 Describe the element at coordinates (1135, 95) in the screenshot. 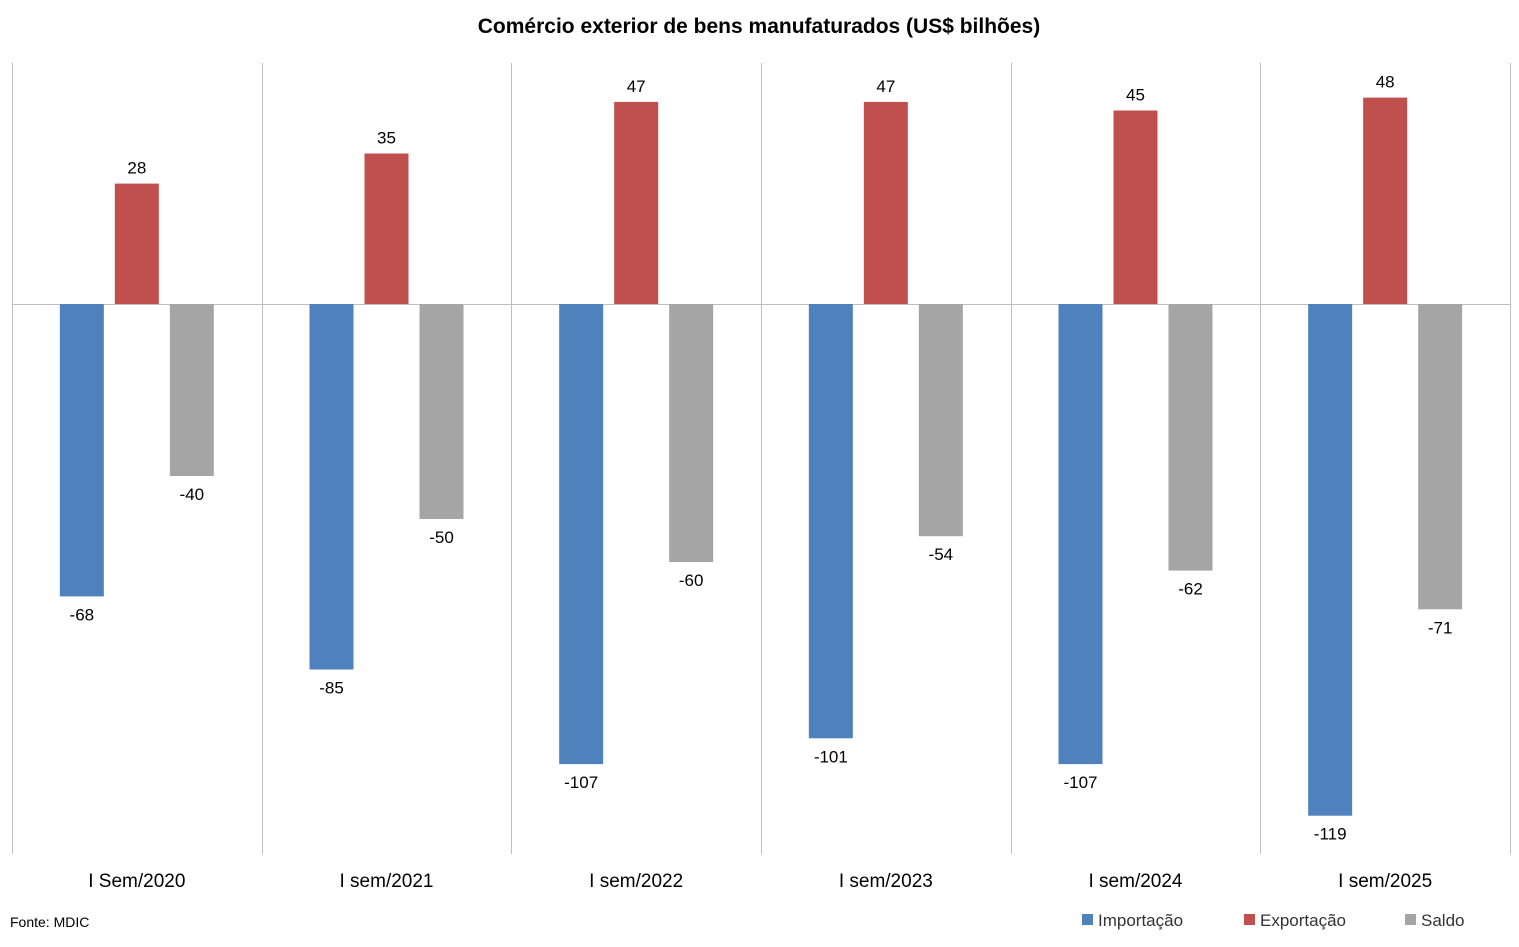

I see `data-label-exportacao: 45` at that location.